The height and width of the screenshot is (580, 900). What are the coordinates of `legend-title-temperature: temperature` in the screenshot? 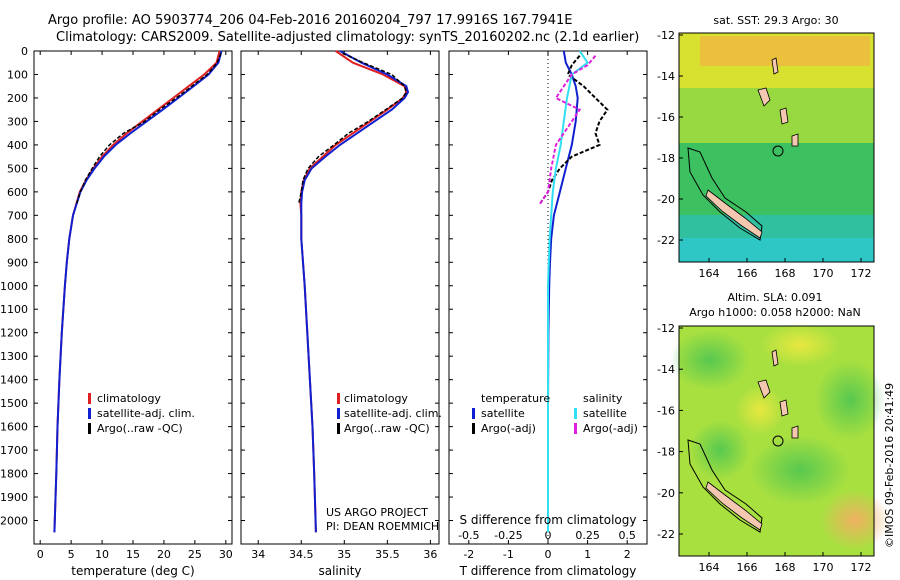 It's located at (515, 398).